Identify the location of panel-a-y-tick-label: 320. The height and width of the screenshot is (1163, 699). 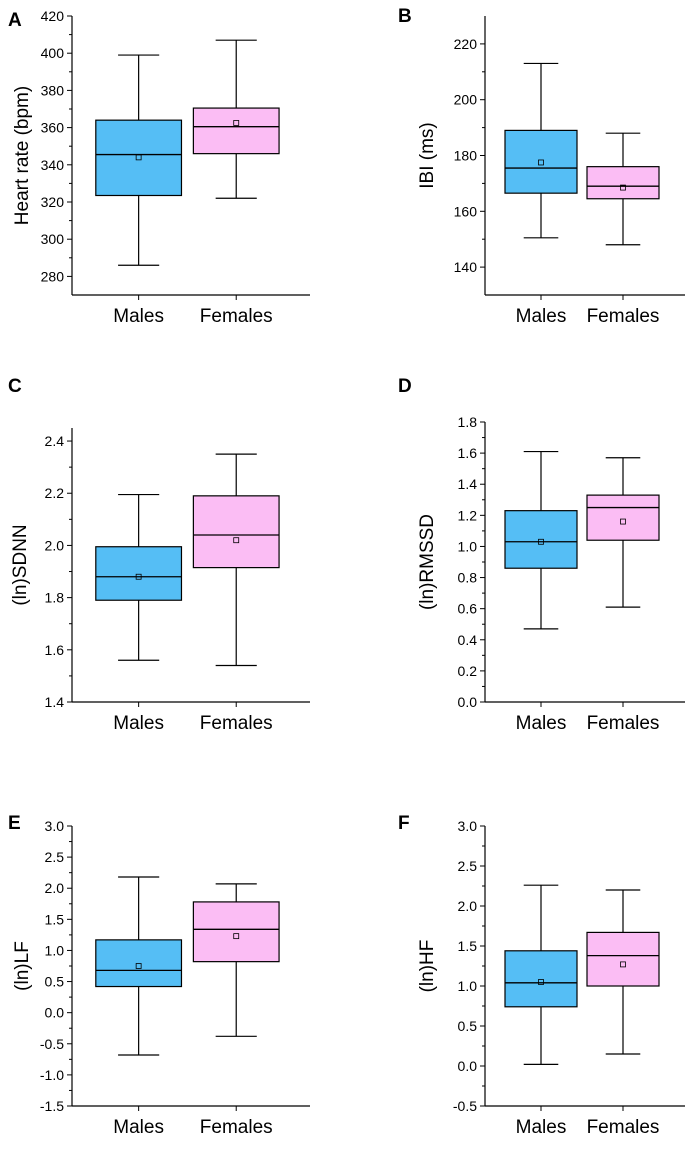
(53, 202).